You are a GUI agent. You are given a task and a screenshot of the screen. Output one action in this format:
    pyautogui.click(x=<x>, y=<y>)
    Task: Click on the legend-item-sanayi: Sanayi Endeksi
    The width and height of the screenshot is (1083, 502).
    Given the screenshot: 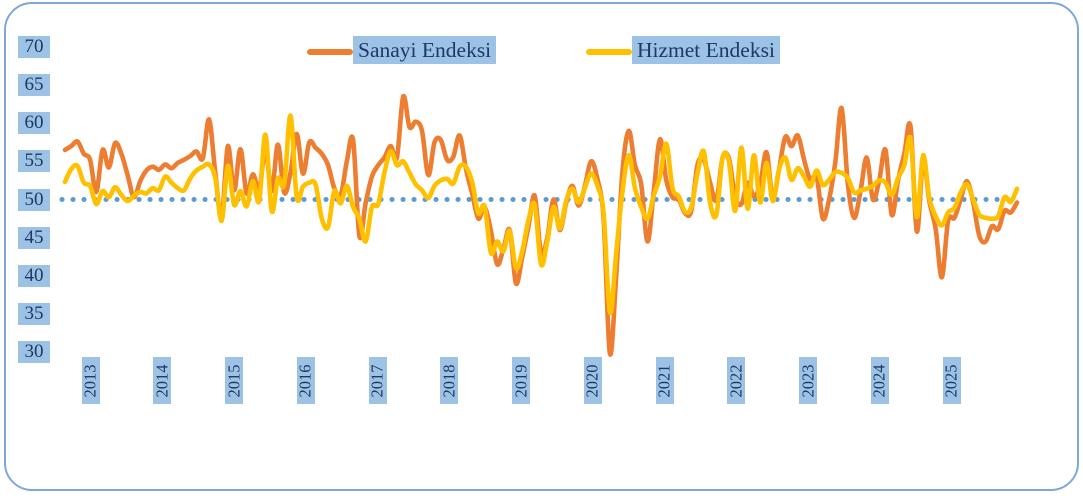 What is the action you would take?
    pyautogui.click(x=414, y=50)
    